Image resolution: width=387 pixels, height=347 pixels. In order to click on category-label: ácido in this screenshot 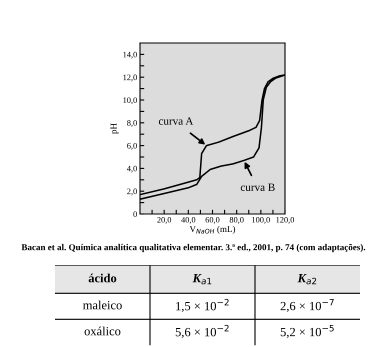, I will do `click(102, 278)`.